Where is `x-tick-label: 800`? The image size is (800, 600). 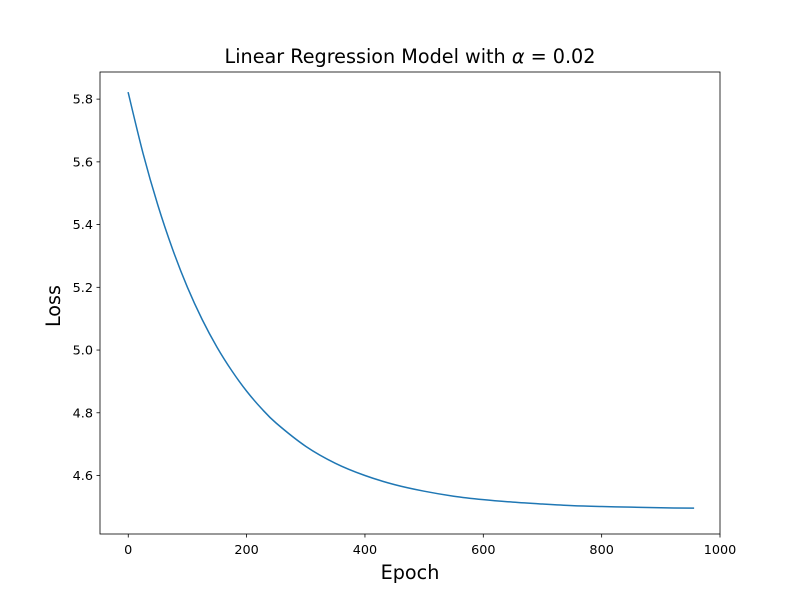
x-tick-label: 800 is located at coordinates (601, 550).